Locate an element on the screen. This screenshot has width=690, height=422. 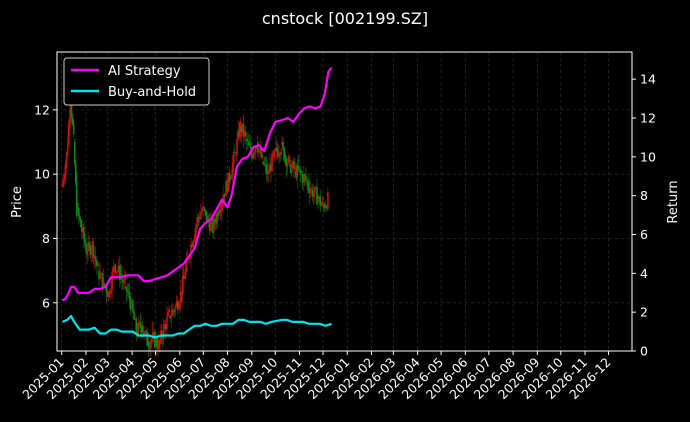
y-right-tick-label: 14 is located at coordinates (648, 79).